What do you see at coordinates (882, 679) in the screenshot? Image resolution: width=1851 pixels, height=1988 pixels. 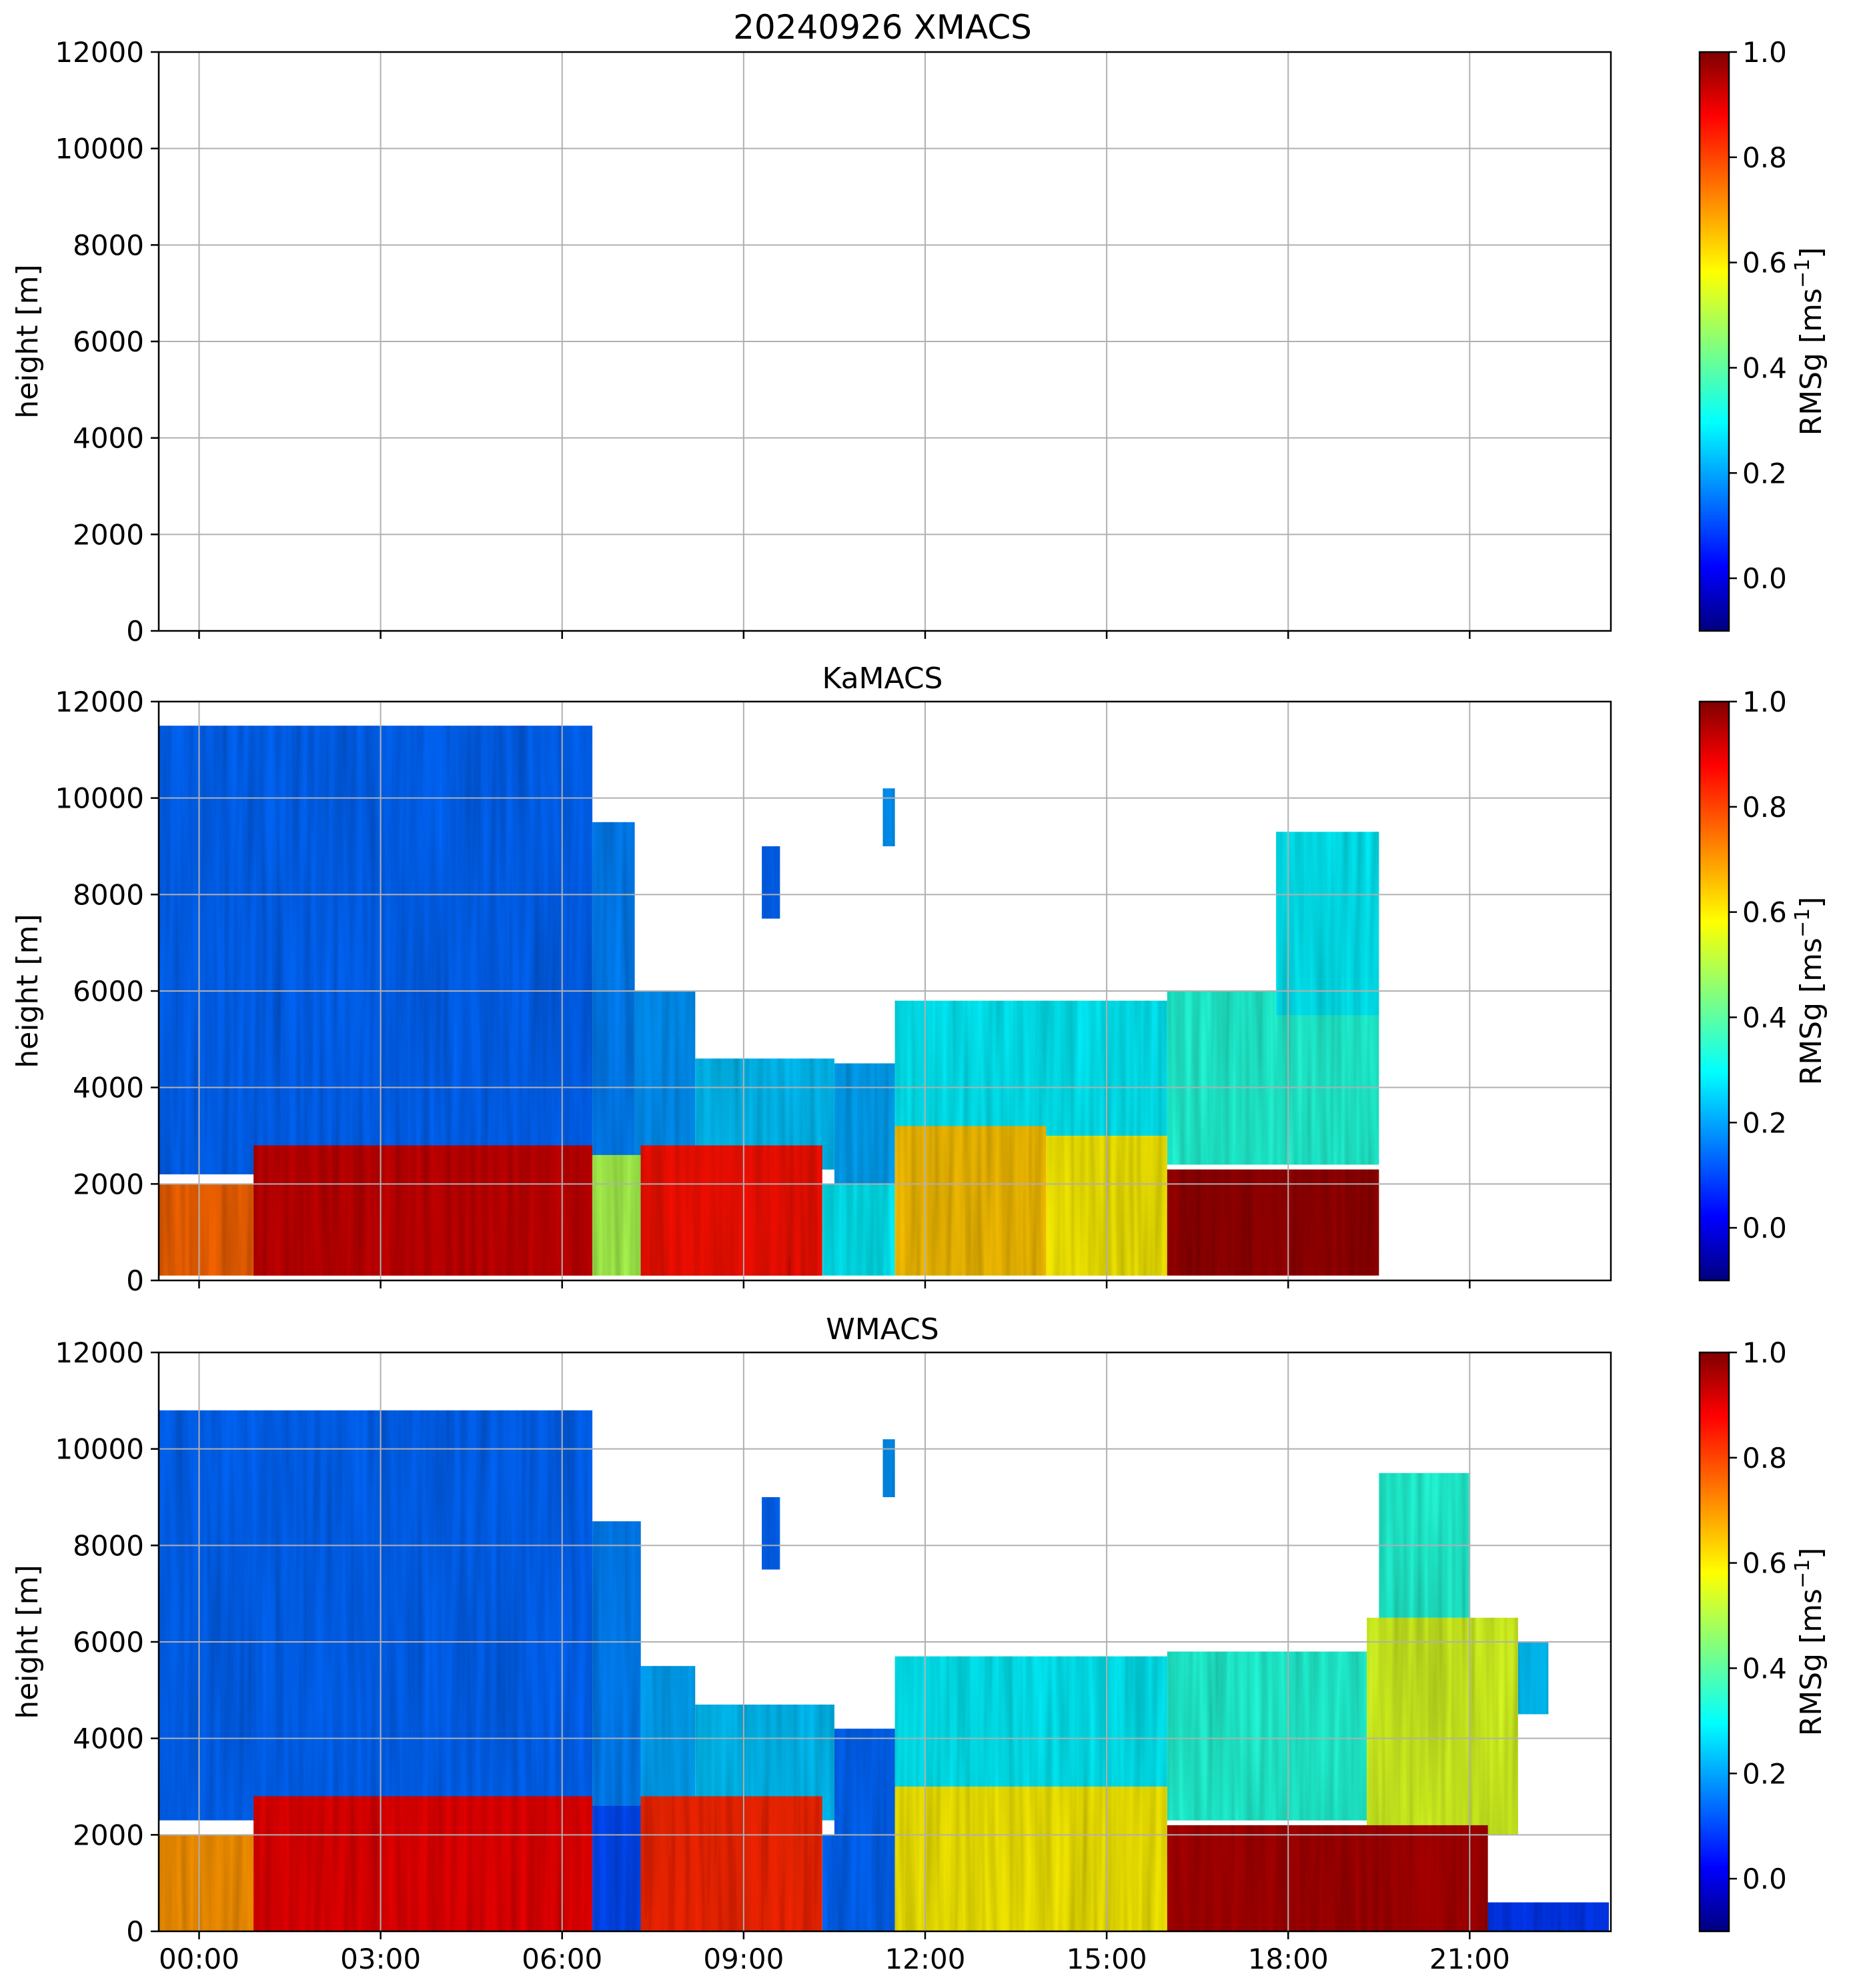 I see `panel-title-kamacs: KaMACS` at bounding box center [882, 679].